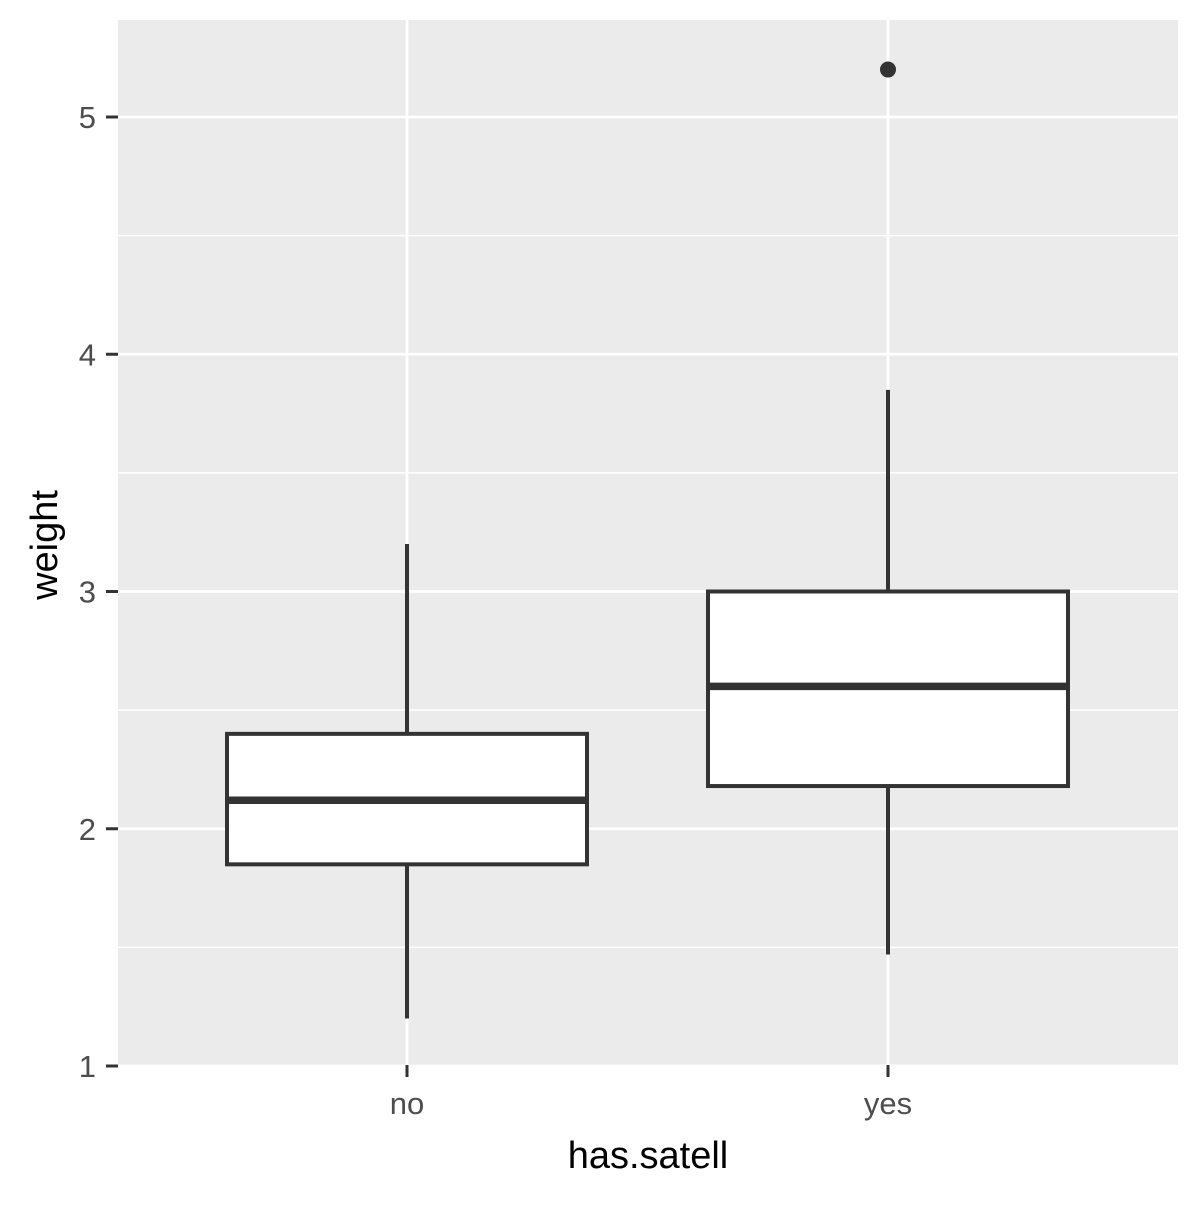 This screenshot has height=1205, width=1200. What do you see at coordinates (45, 545) in the screenshot?
I see `y-axis-title: weight` at bounding box center [45, 545].